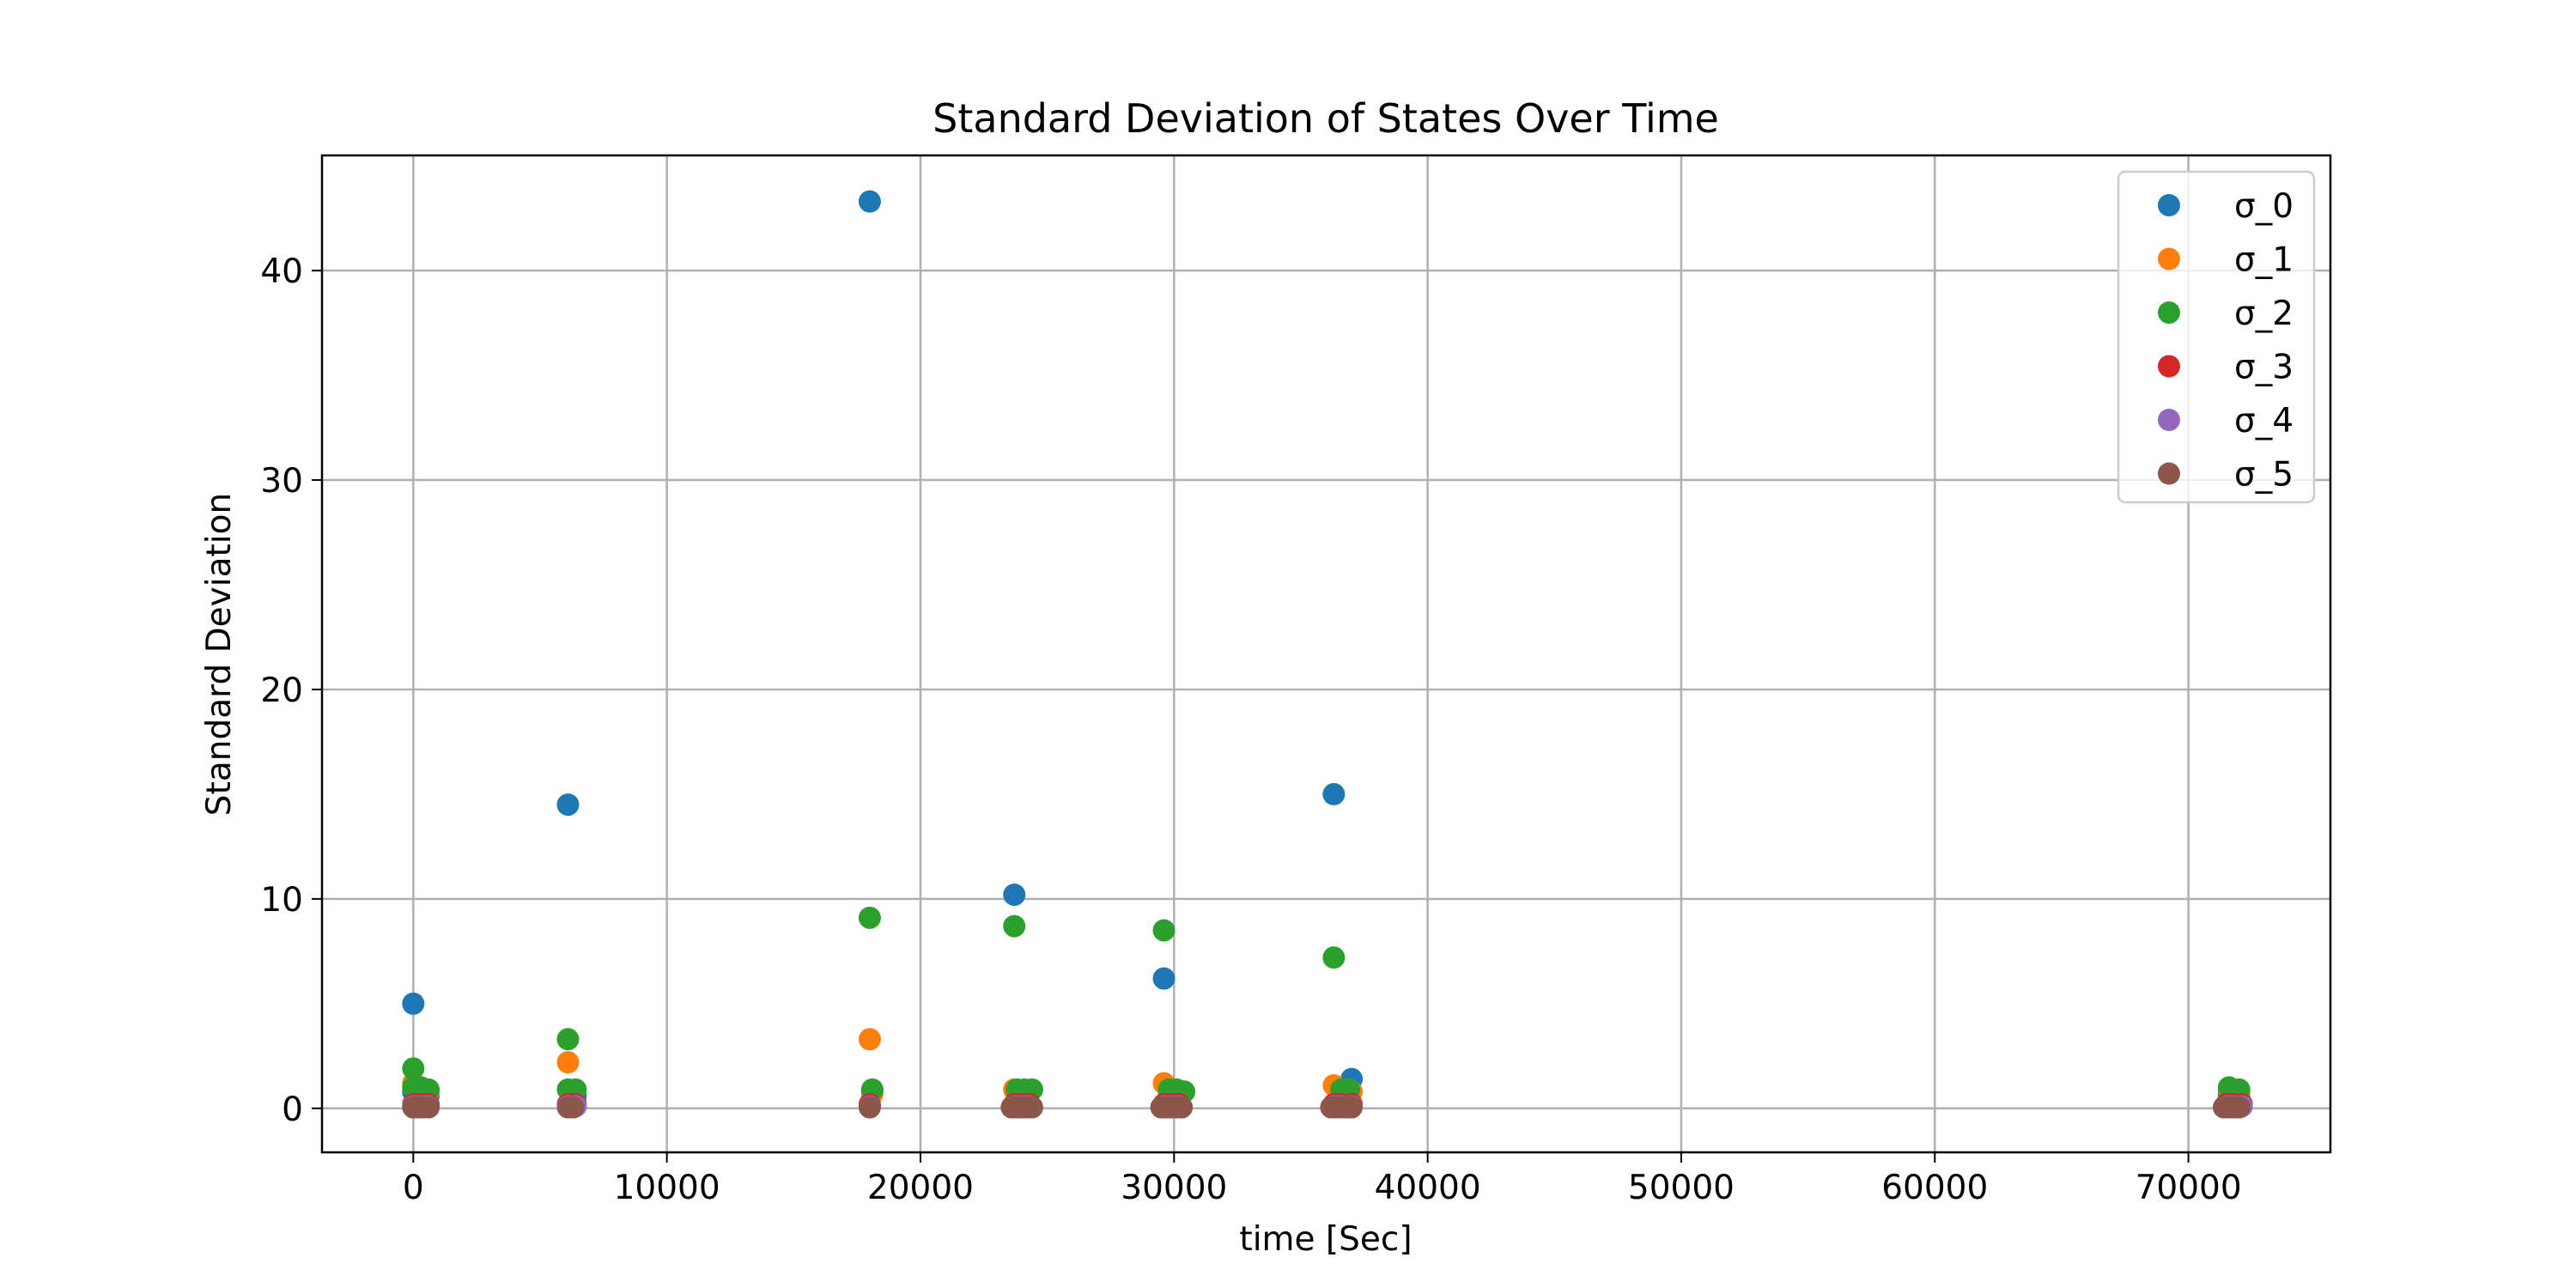  Describe the element at coordinates (2263, 260) in the screenshot. I see `legend-label: σ_1` at that location.